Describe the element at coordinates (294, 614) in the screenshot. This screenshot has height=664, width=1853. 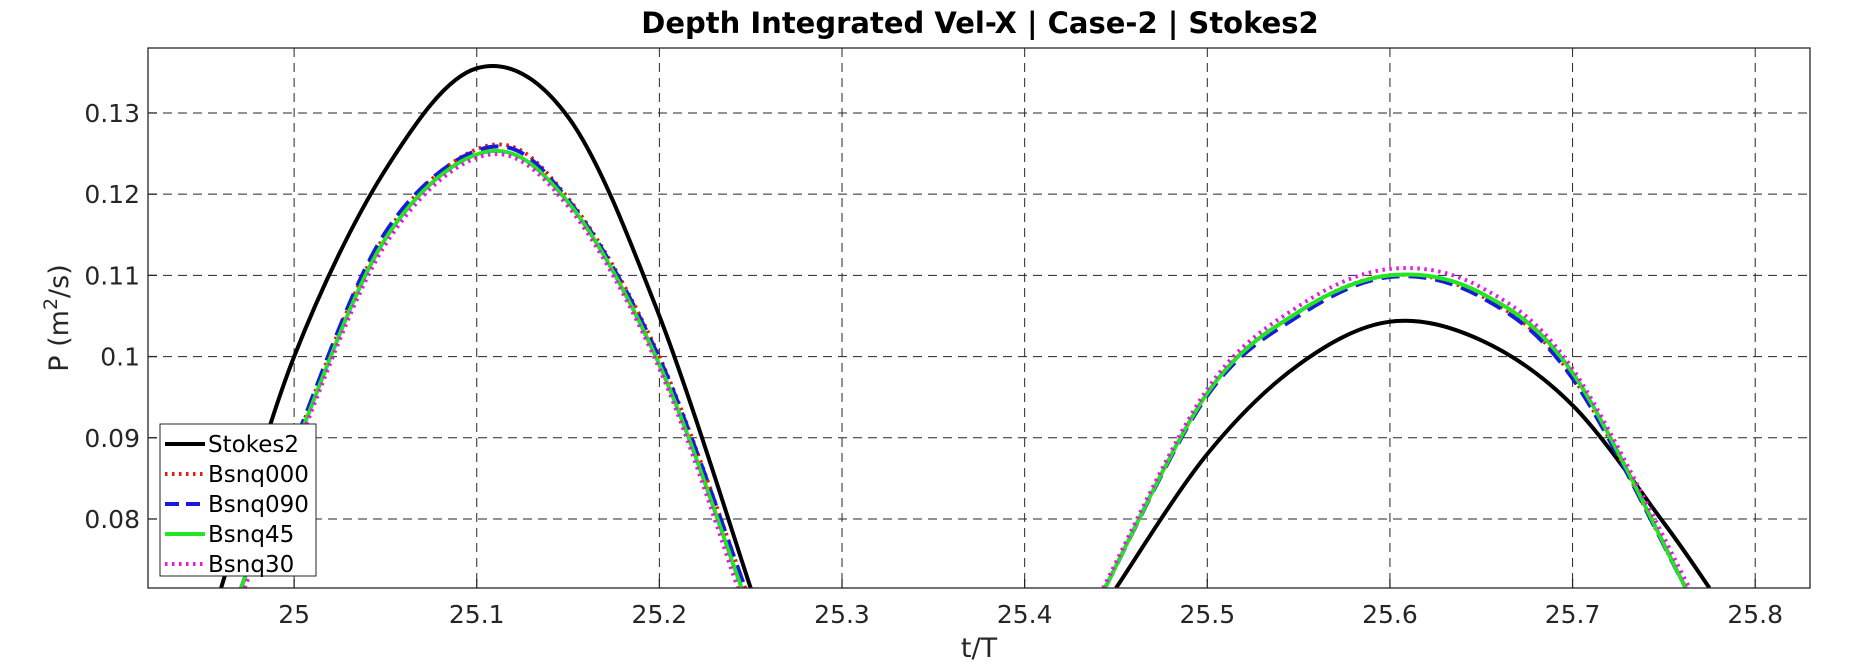
I see `x-tick-label: 25` at that location.